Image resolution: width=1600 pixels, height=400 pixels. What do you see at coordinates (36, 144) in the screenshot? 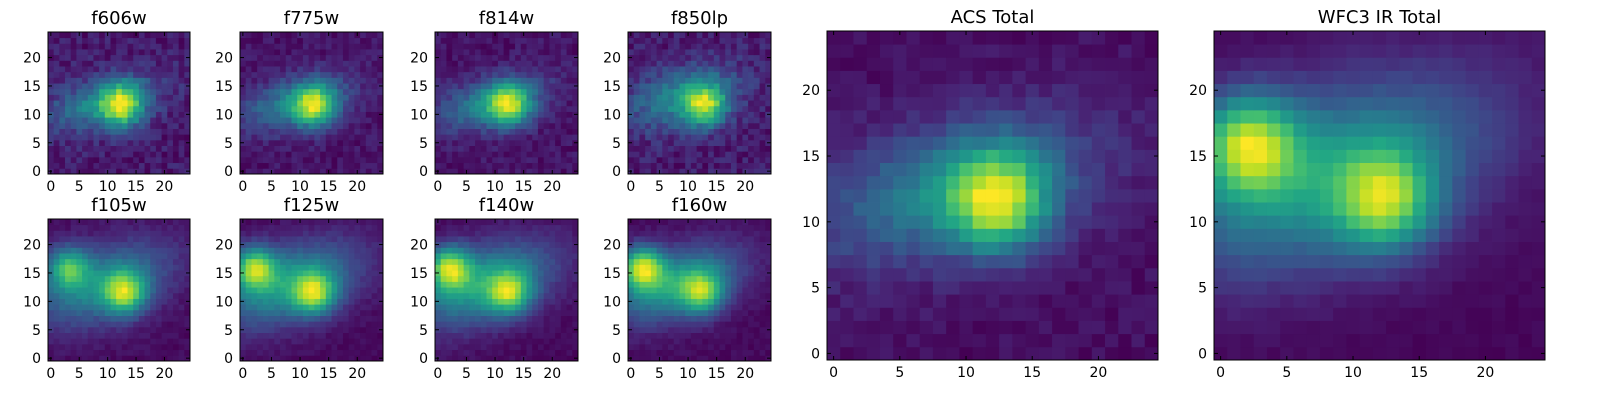
I see `y-tick-label: 5` at bounding box center [36, 144].